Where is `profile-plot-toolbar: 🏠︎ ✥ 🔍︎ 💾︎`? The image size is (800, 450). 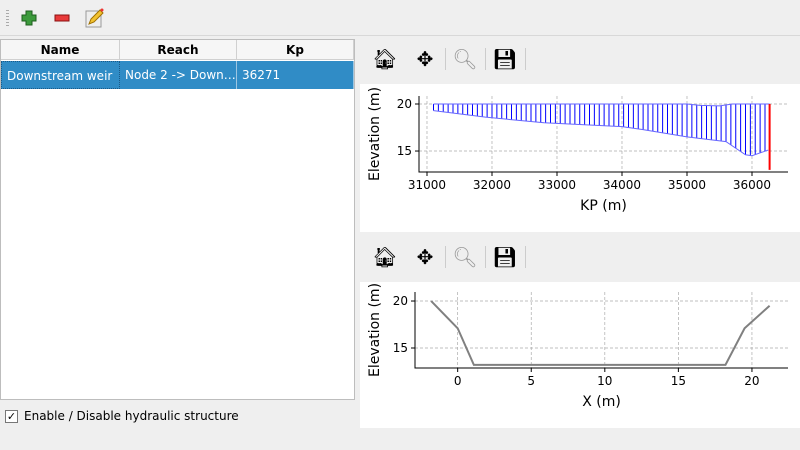
profile-plot-toolbar: 🏠︎ ✥ 🔍︎ 💾︎ is located at coordinates (580, 59).